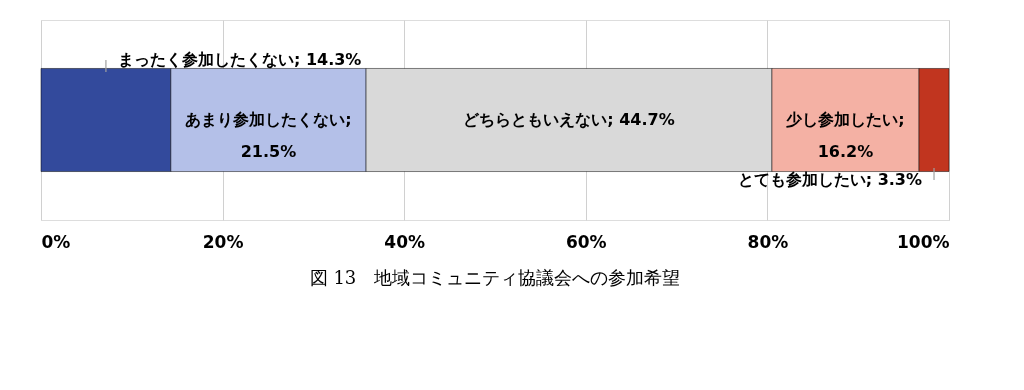 The width and height of the screenshot is (1024, 390). I want to click on x-tick-label: 0%, so click(56, 241).